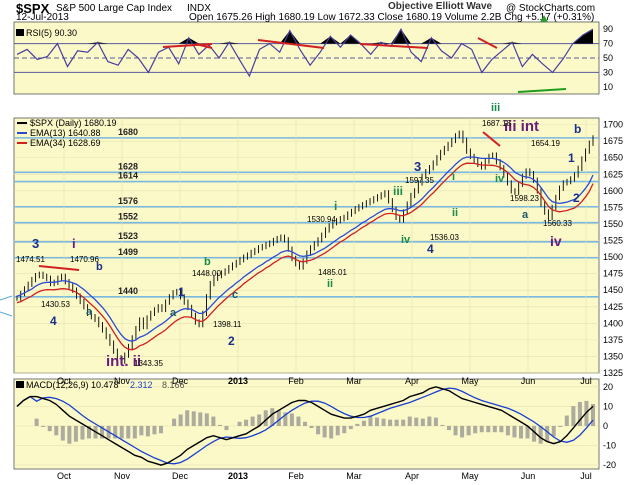 This screenshot has width=640, height=485. Describe the element at coordinates (609, 446) in the screenshot. I see `macd-tick-label: -10` at that location.